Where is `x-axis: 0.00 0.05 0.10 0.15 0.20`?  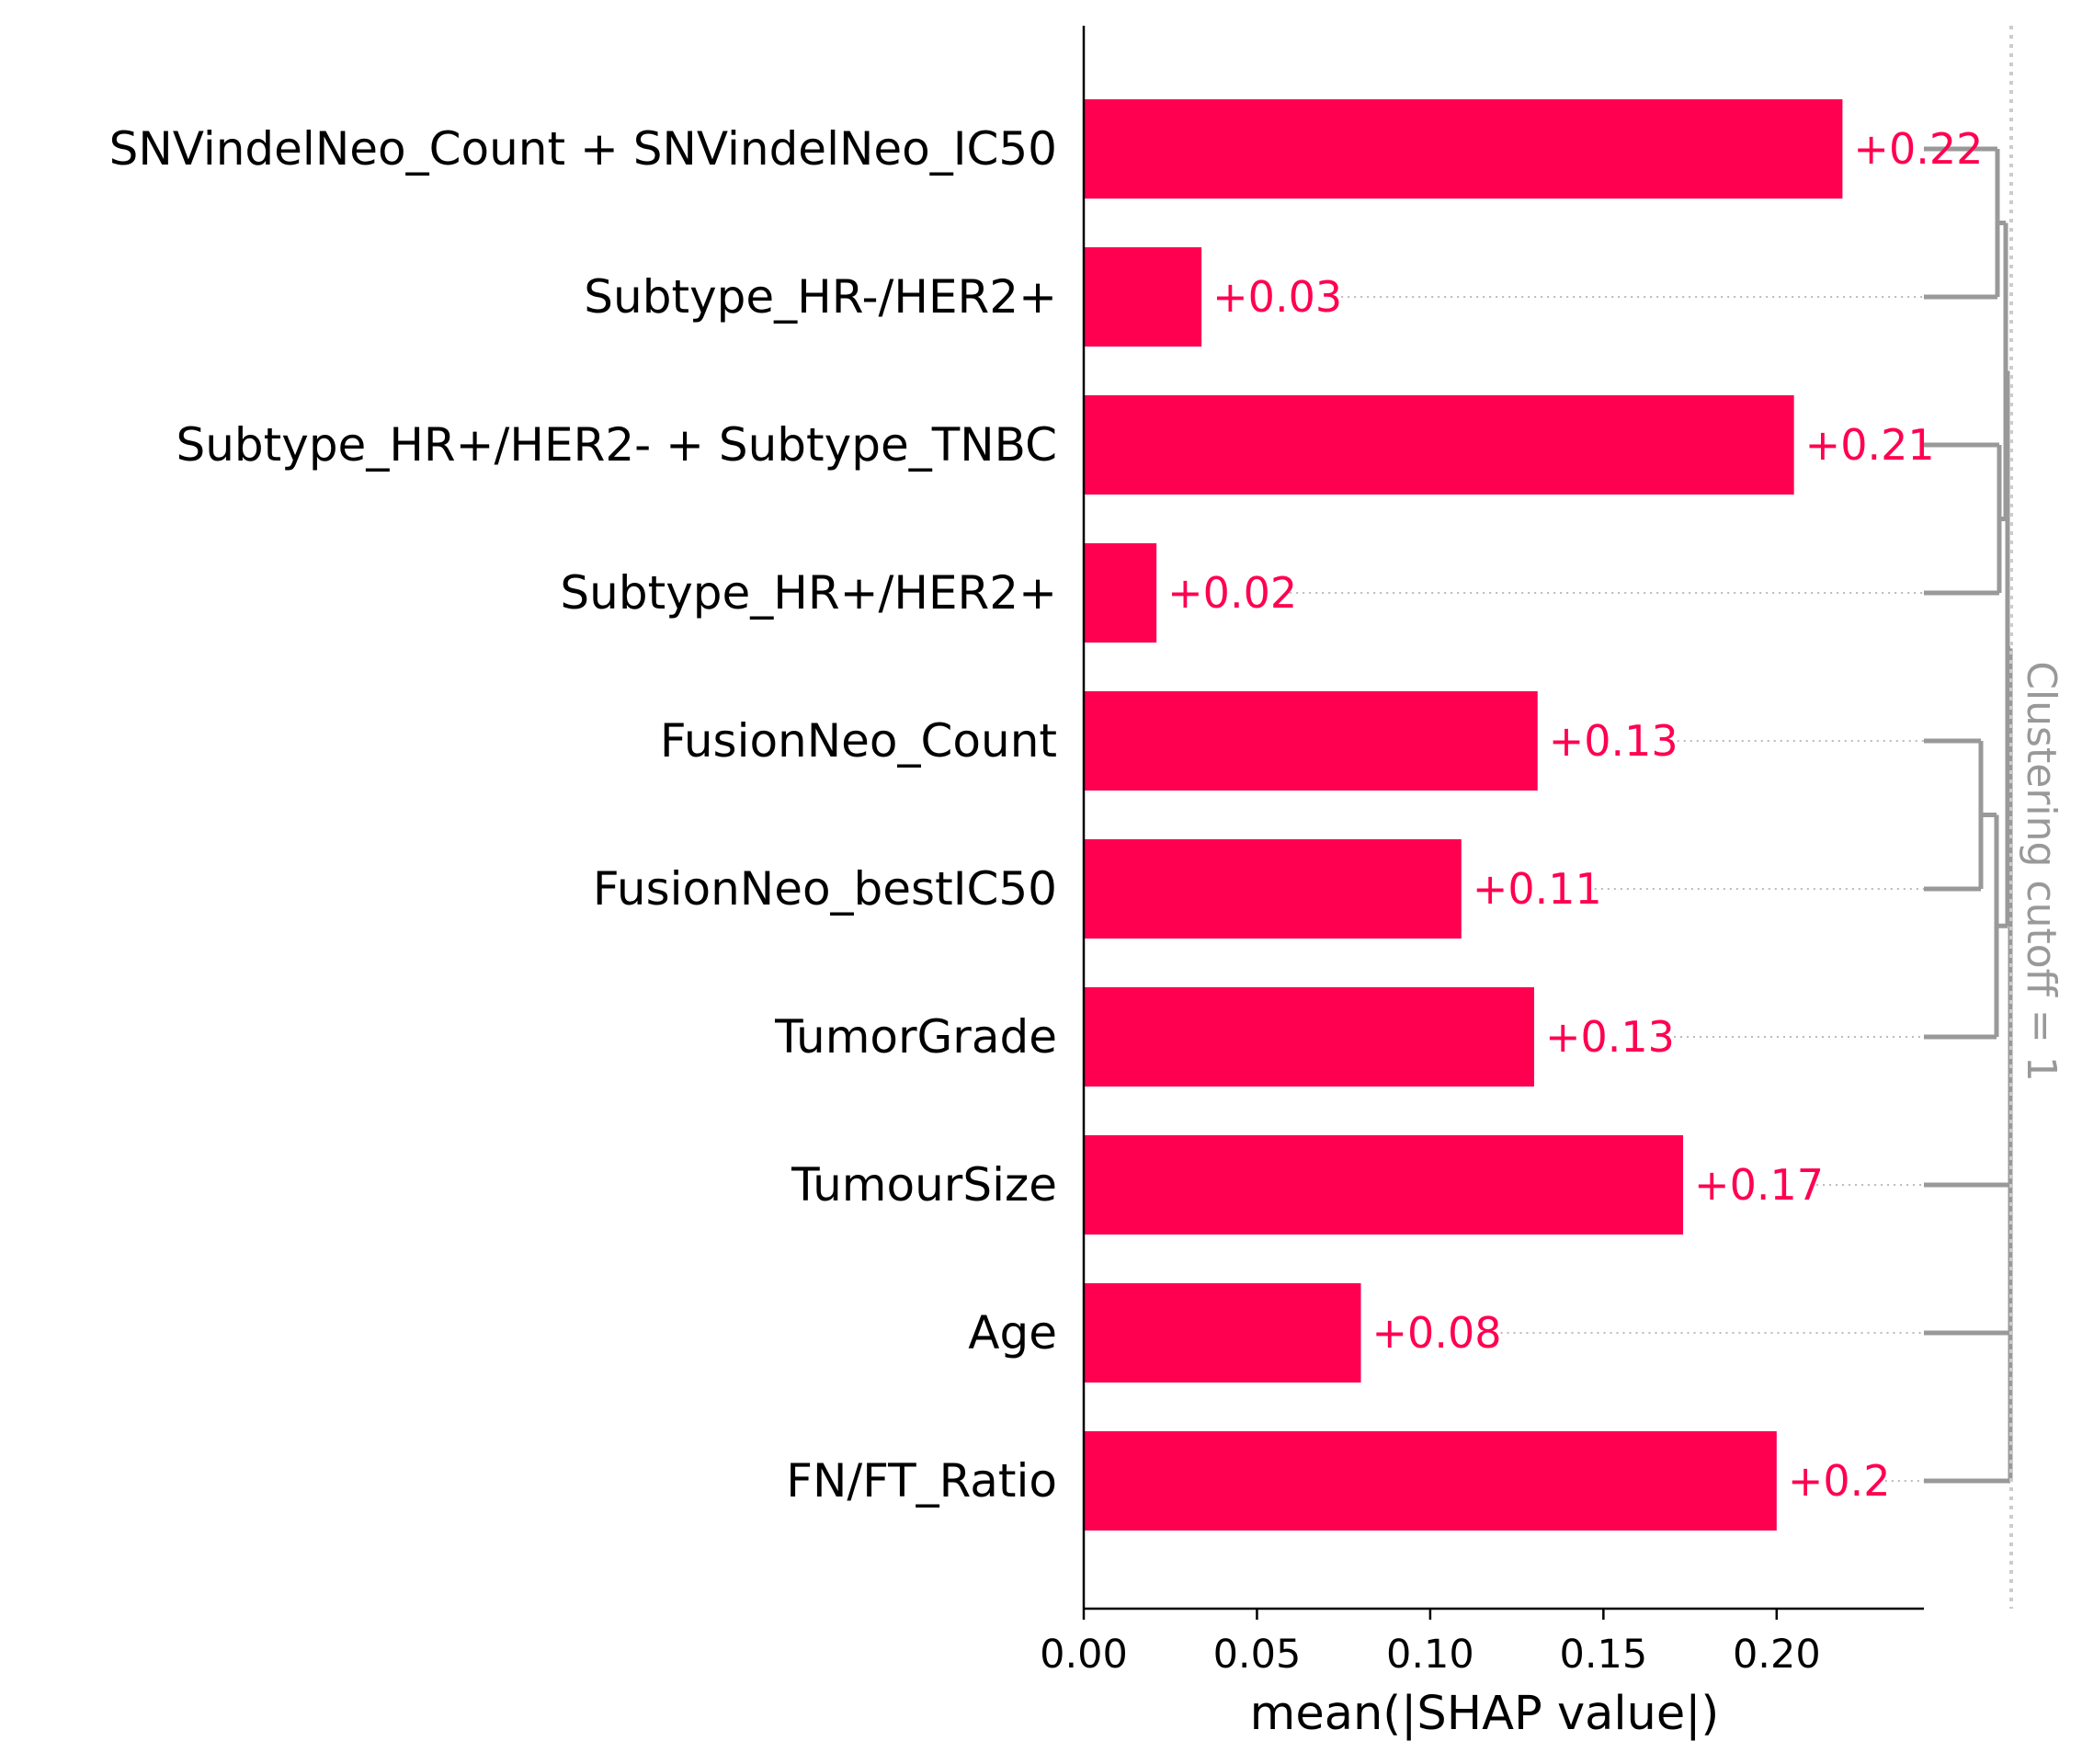 x-axis: 0.00 0.05 0.10 0.15 0.20 is located at coordinates (1482, 1642).